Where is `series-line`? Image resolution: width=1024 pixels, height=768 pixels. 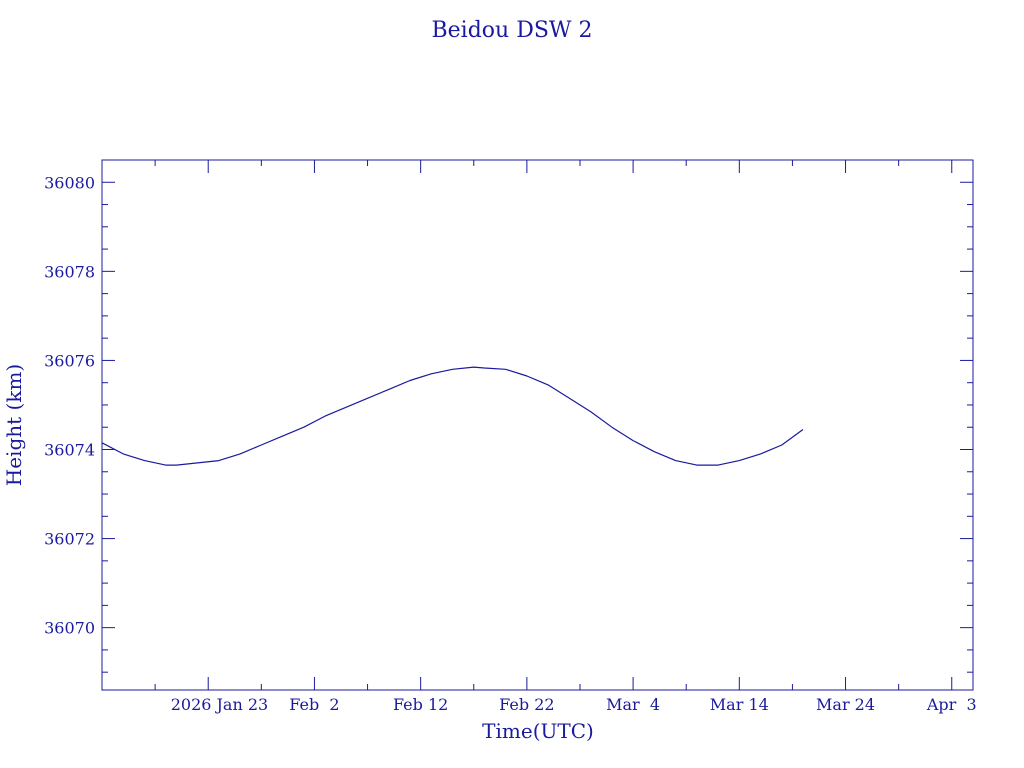 series-line is located at coordinates (452, 416).